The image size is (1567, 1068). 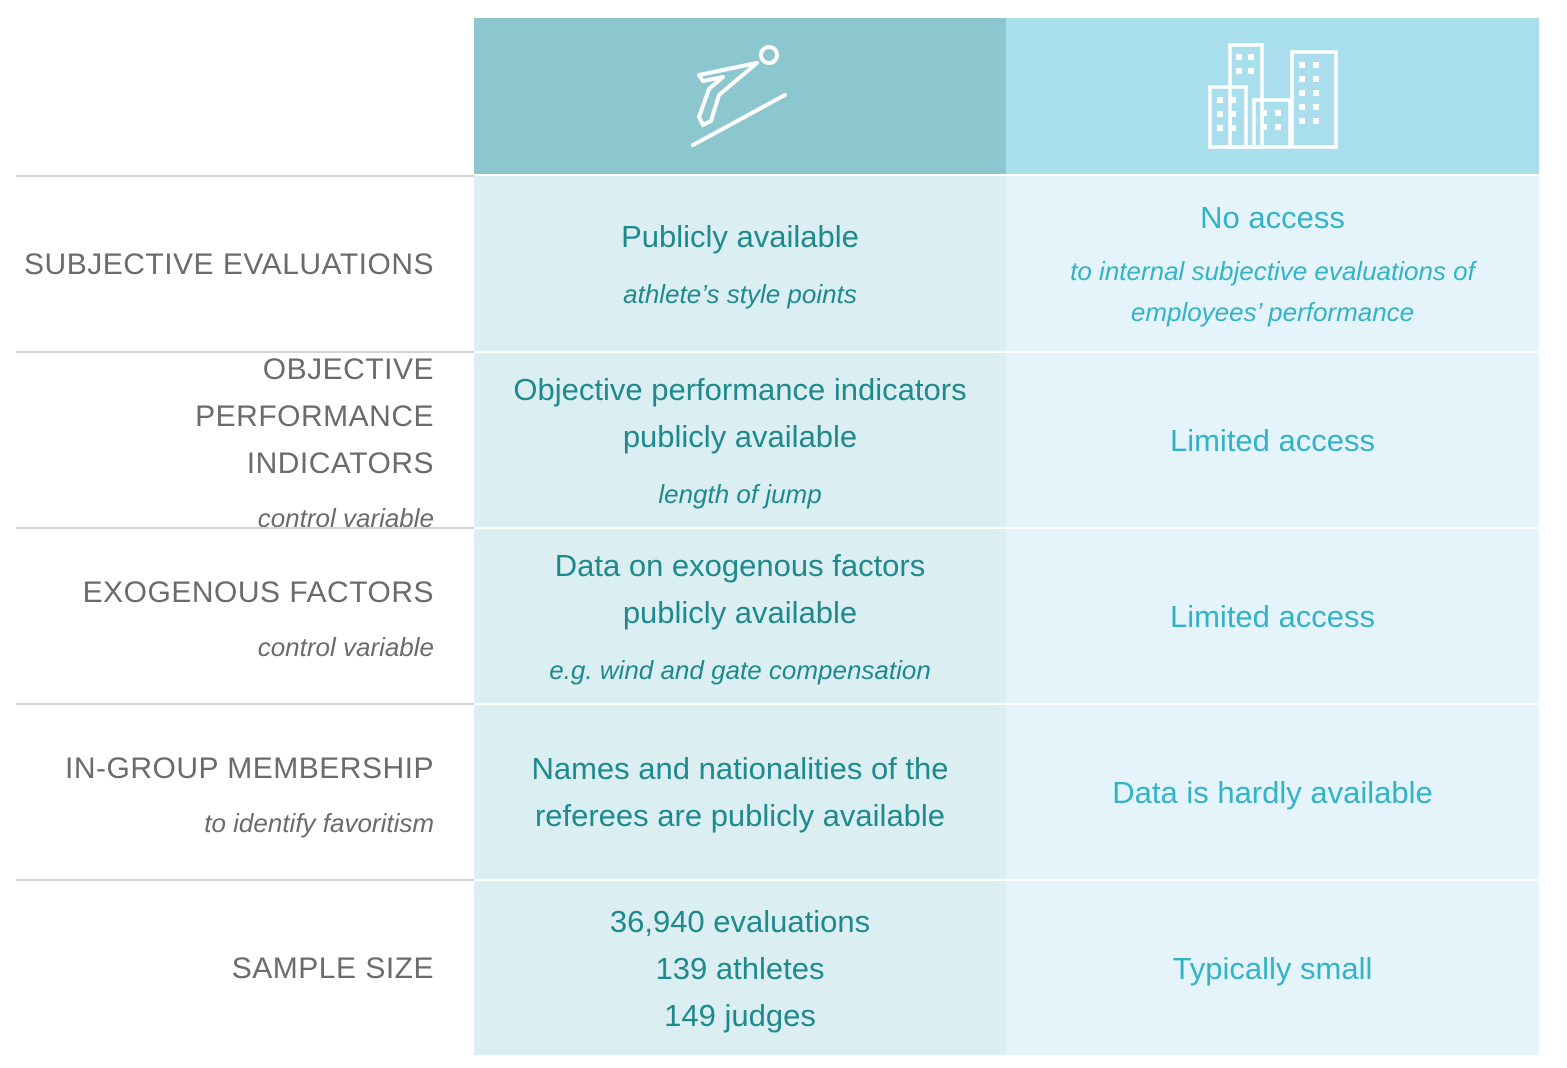 I want to click on cell-company-objective-performance: Limited access, so click(x=1272, y=440).